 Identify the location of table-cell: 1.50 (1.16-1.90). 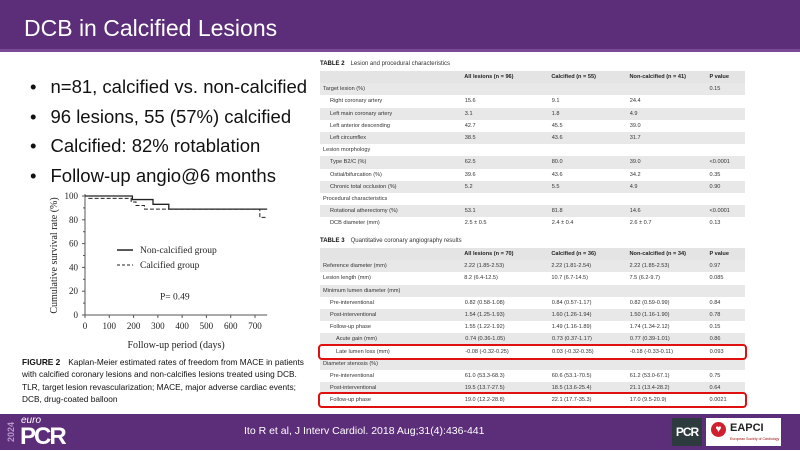
(649, 315).